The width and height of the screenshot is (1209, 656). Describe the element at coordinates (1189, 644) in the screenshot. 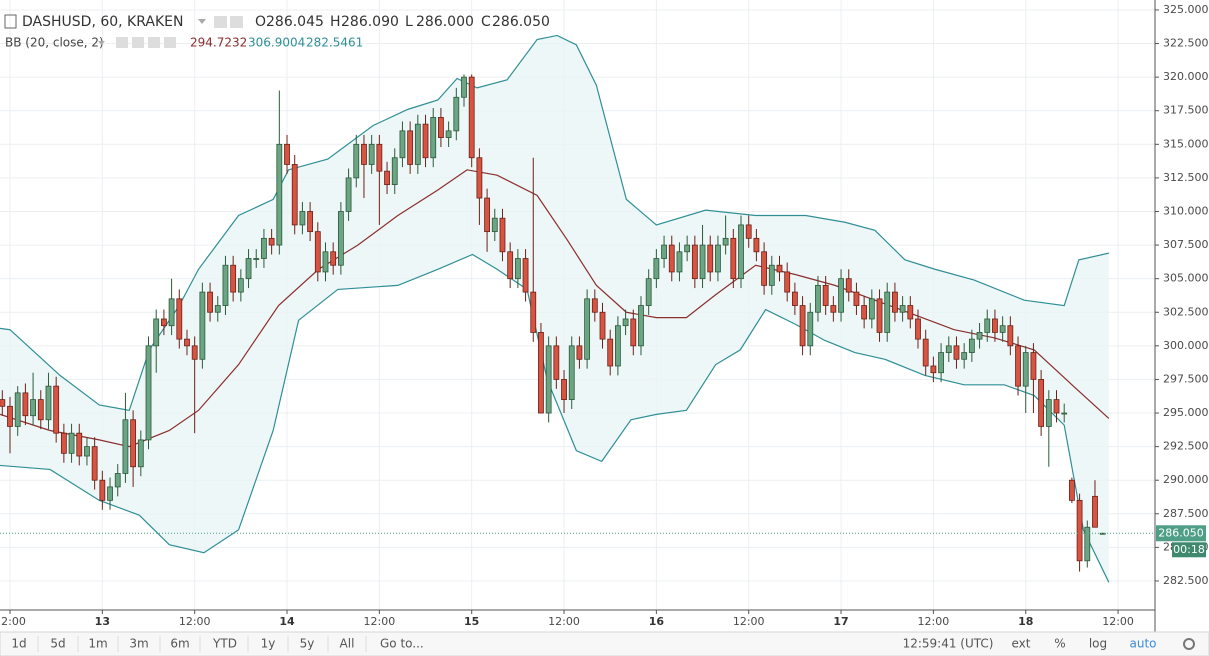

I see `settings-icon` at that location.